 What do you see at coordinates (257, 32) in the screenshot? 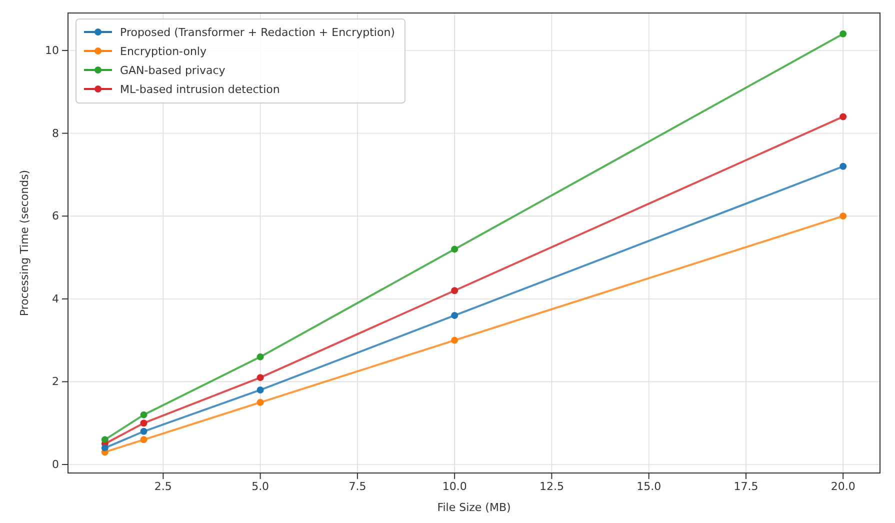
I see `legend-label: Proposed (Transformer + Redaction + Encryption)` at bounding box center [257, 32].